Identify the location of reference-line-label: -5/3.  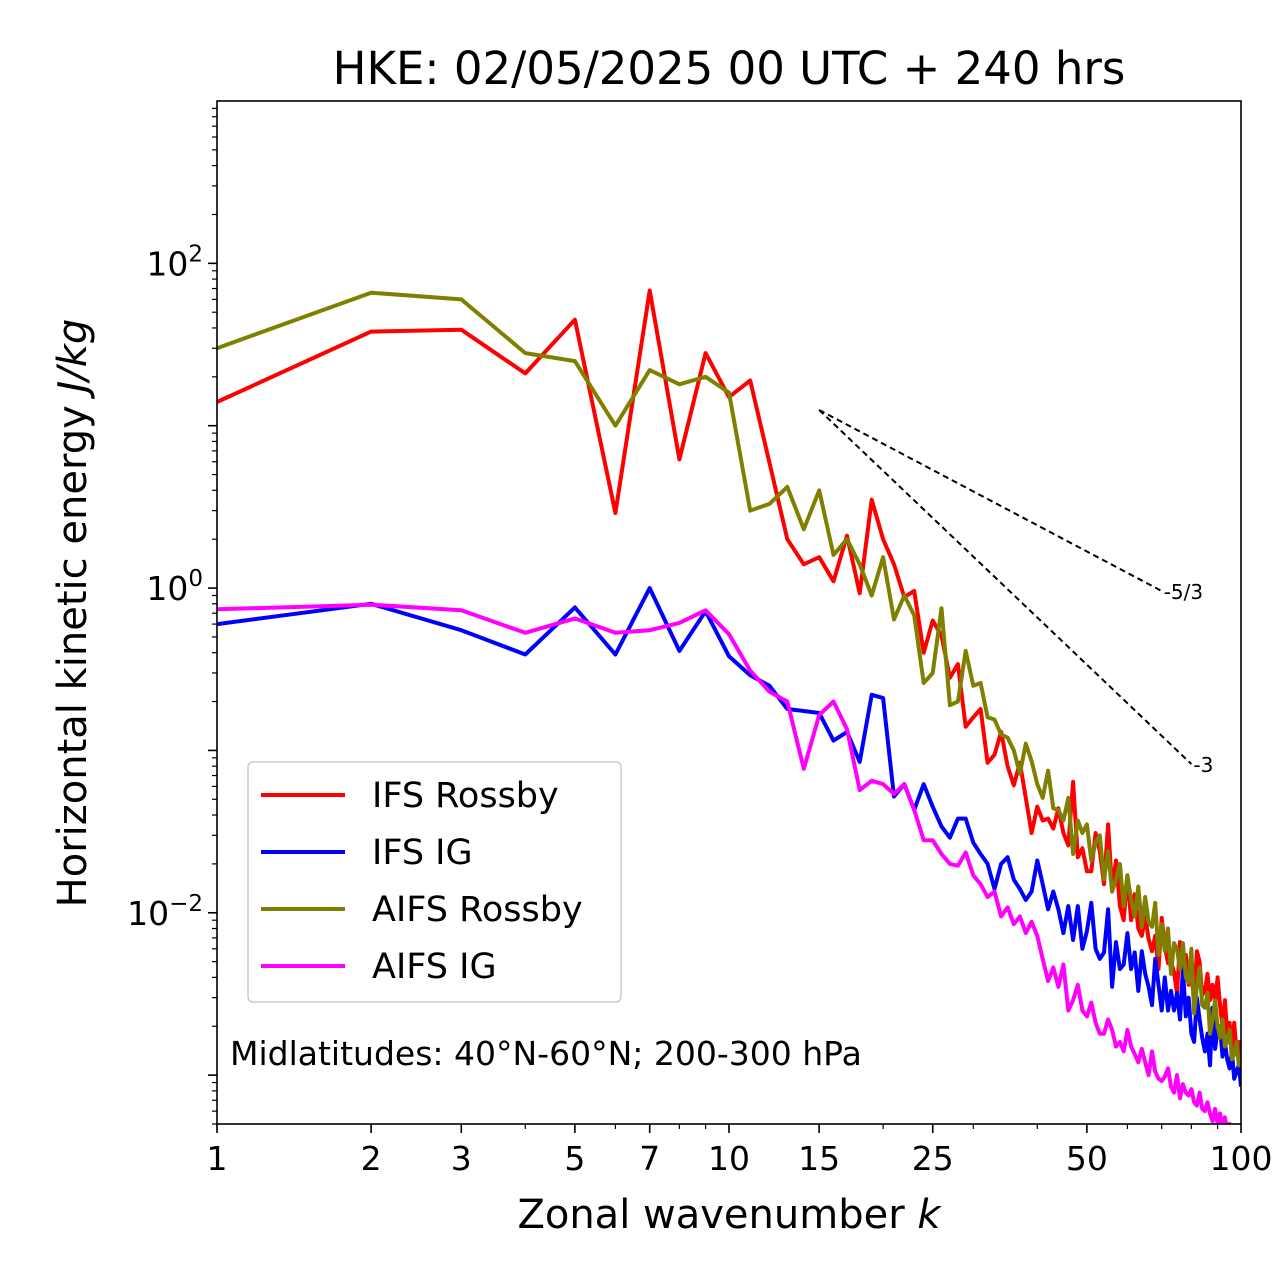
(1183, 592).